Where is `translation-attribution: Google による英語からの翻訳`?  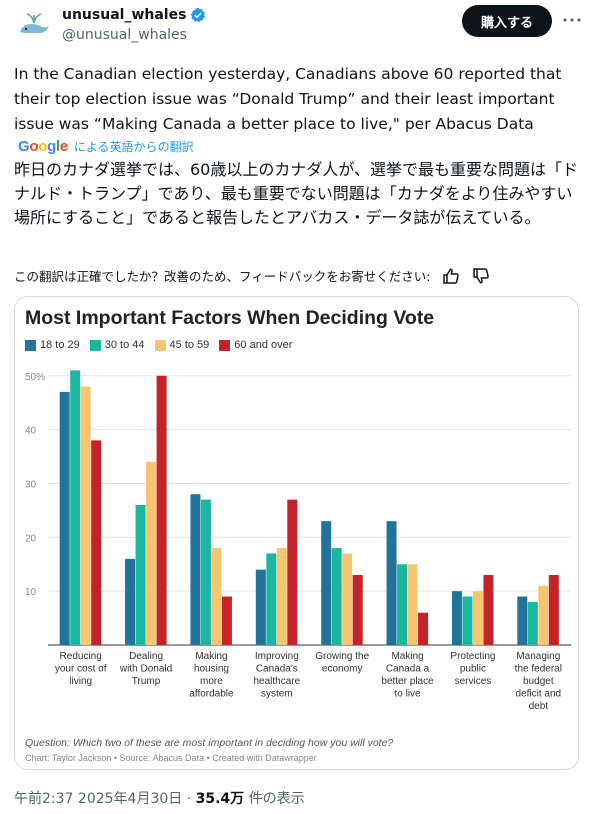 translation-attribution: Google による英語からの翻訳 is located at coordinates (106, 146).